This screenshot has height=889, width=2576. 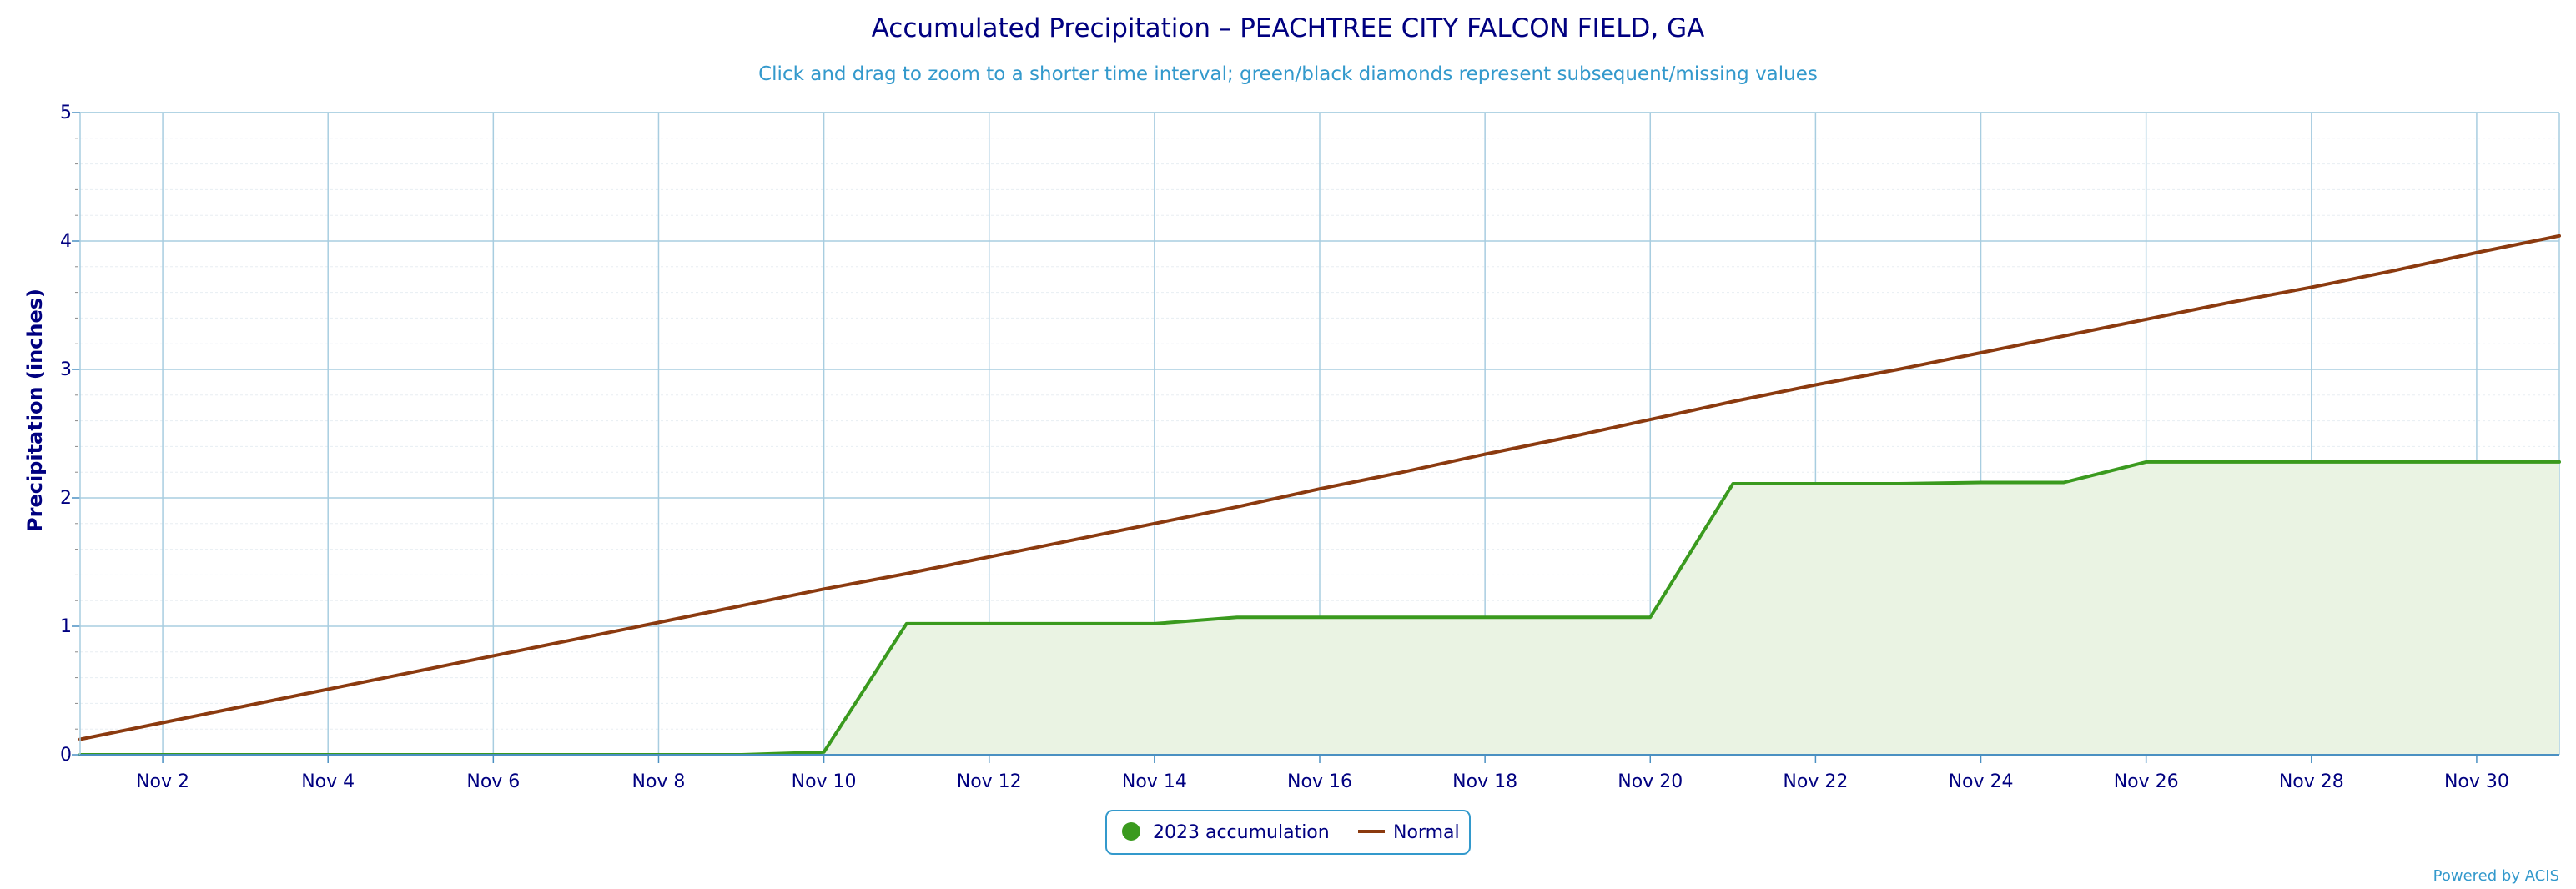 What do you see at coordinates (2146, 781) in the screenshot?
I see `x-tick-label: Nov 26` at bounding box center [2146, 781].